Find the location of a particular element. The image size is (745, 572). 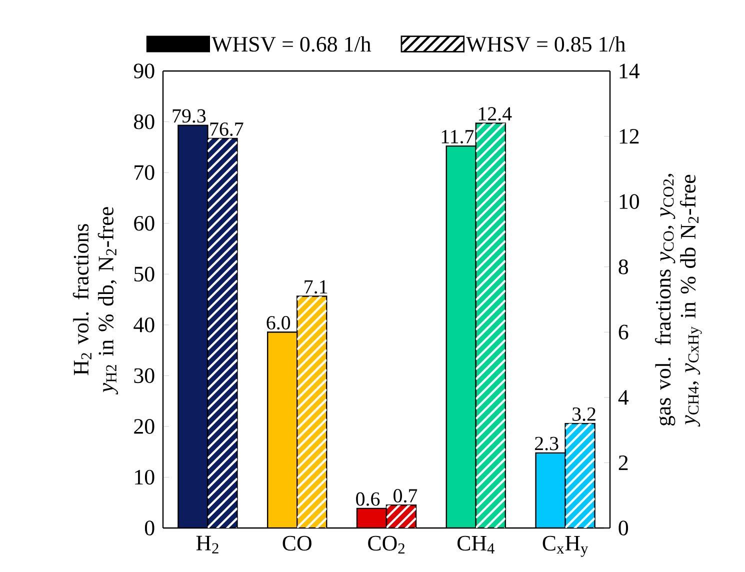

y2-tick-label: 0 is located at coordinates (623, 528).